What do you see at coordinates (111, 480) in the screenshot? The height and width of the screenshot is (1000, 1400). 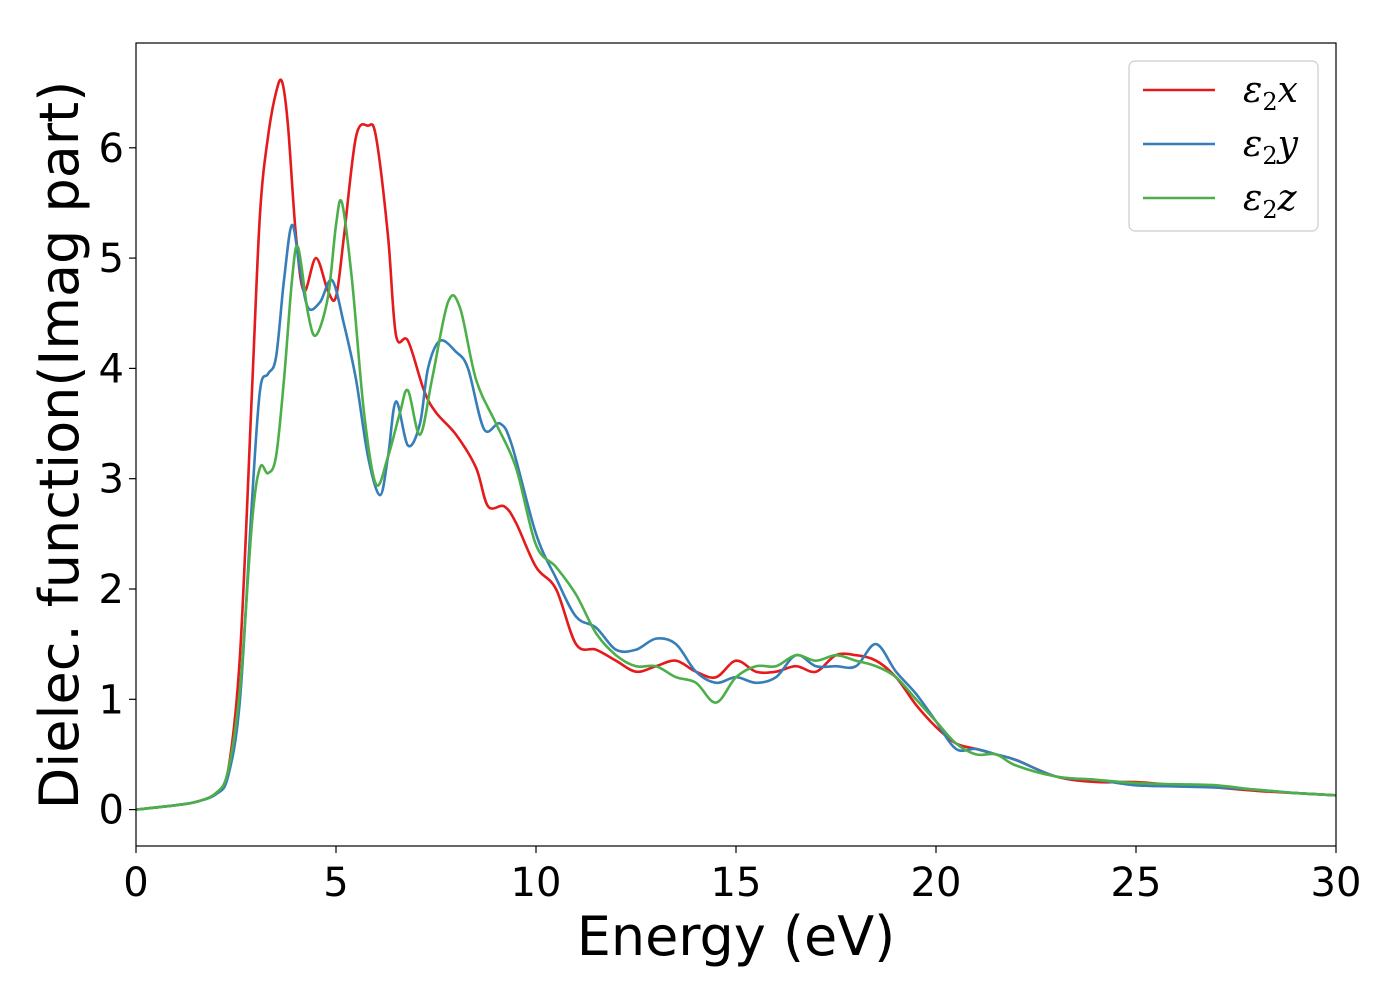 I see `y-tick-label: 3` at bounding box center [111, 480].